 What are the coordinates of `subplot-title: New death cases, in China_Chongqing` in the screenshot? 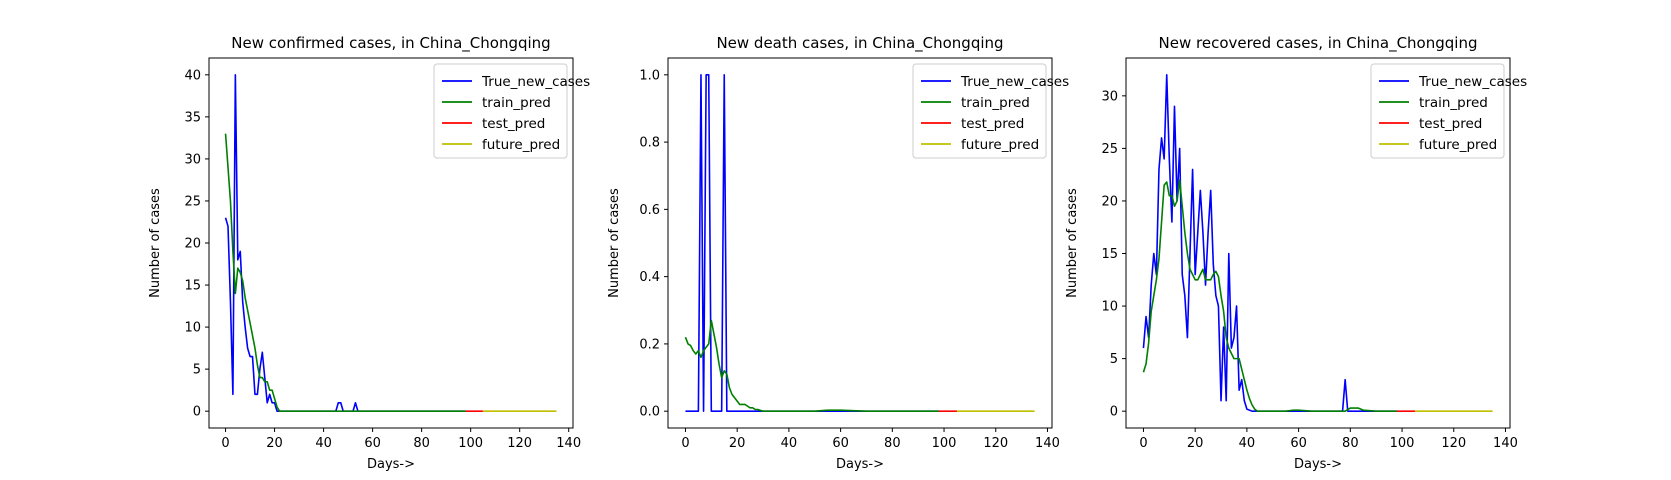 It's located at (859, 43).